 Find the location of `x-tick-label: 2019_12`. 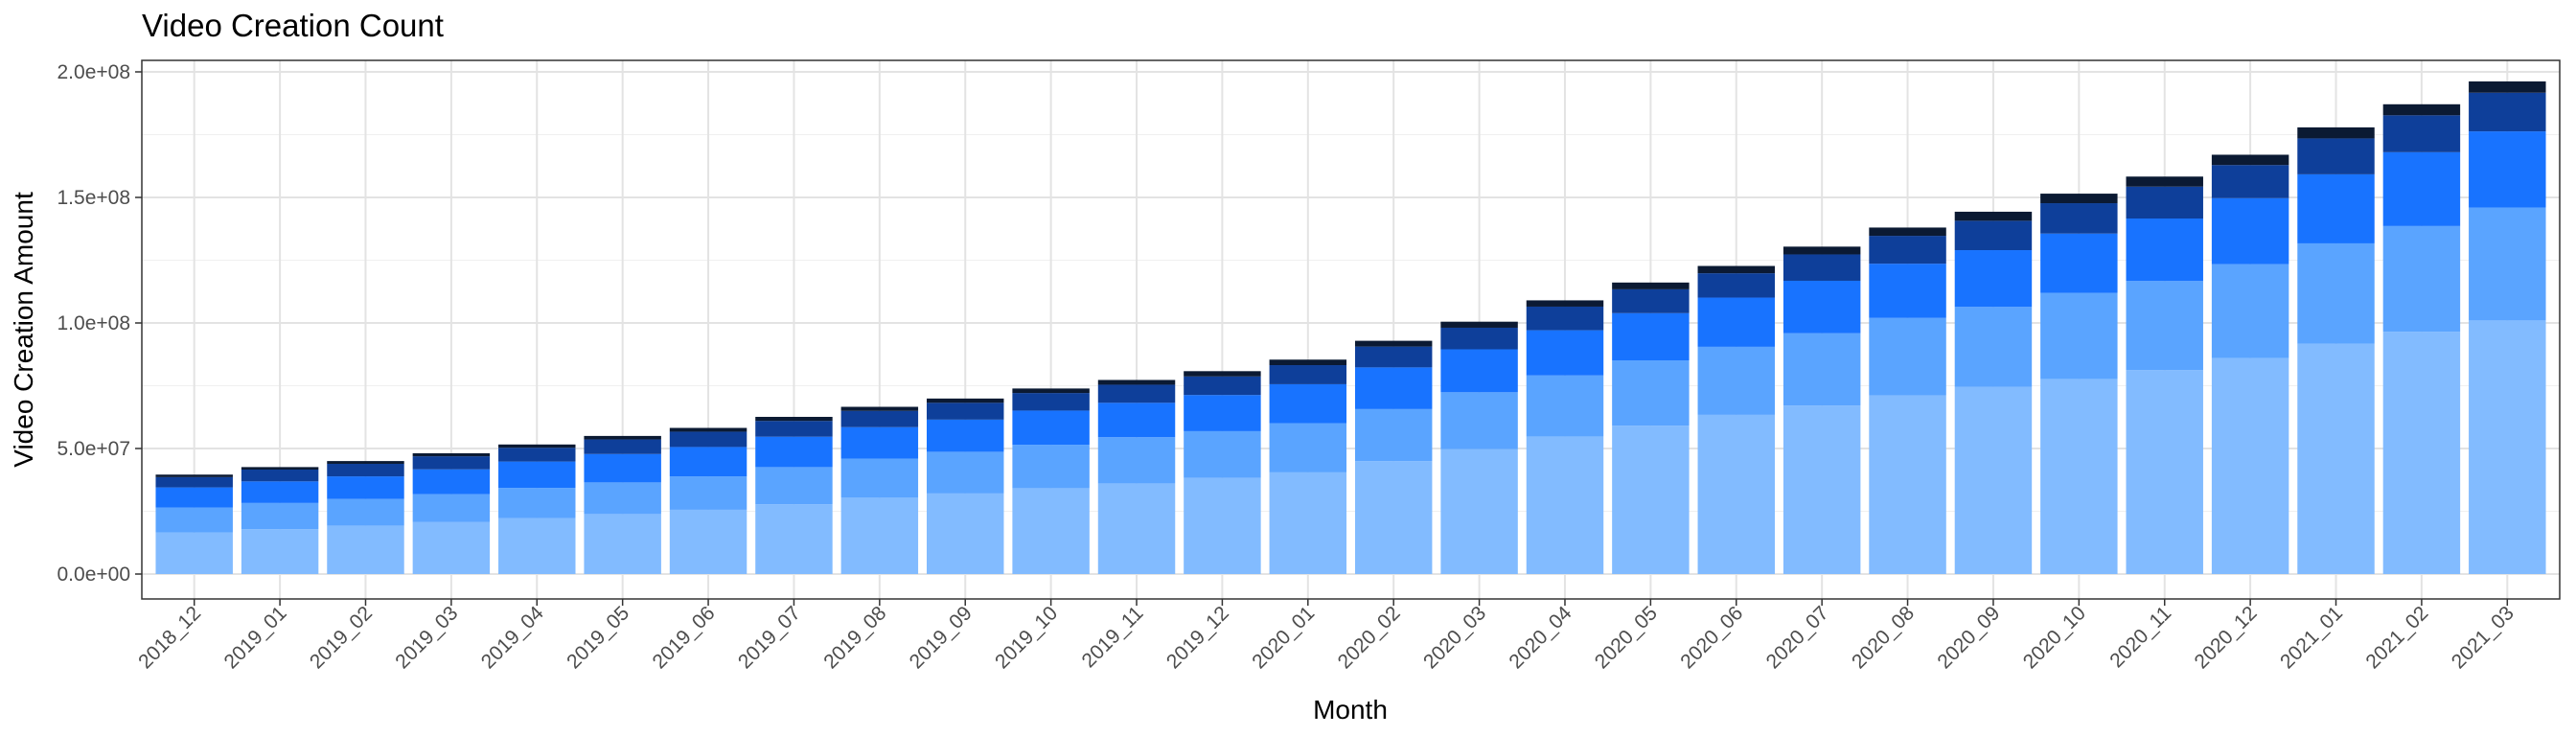

x-tick-label: 2019_12 is located at coordinates (1197, 637).